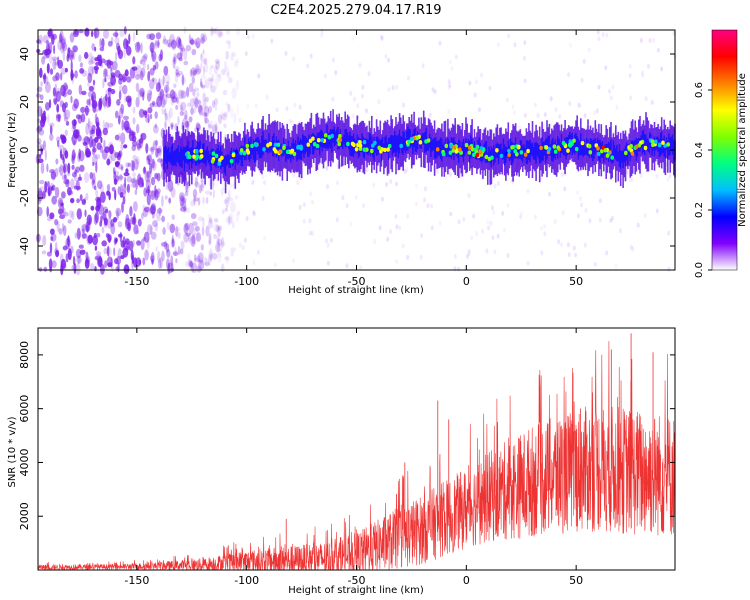  What do you see at coordinates (355, 10) in the screenshot?
I see `chart-title: C2E4.2025.279.04.17.R19` at bounding box center [355, 10].